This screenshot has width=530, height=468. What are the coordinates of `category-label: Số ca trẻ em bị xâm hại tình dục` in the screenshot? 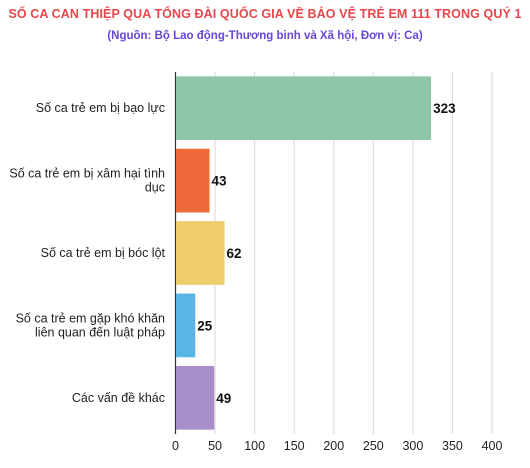 It's located at (87, 181).